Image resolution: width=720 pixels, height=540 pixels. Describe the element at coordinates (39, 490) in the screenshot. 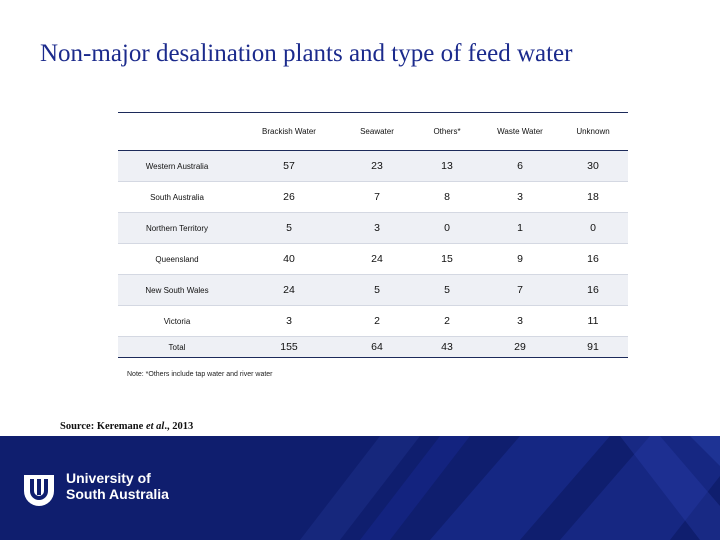

I see `university-logo-icon` at that location.